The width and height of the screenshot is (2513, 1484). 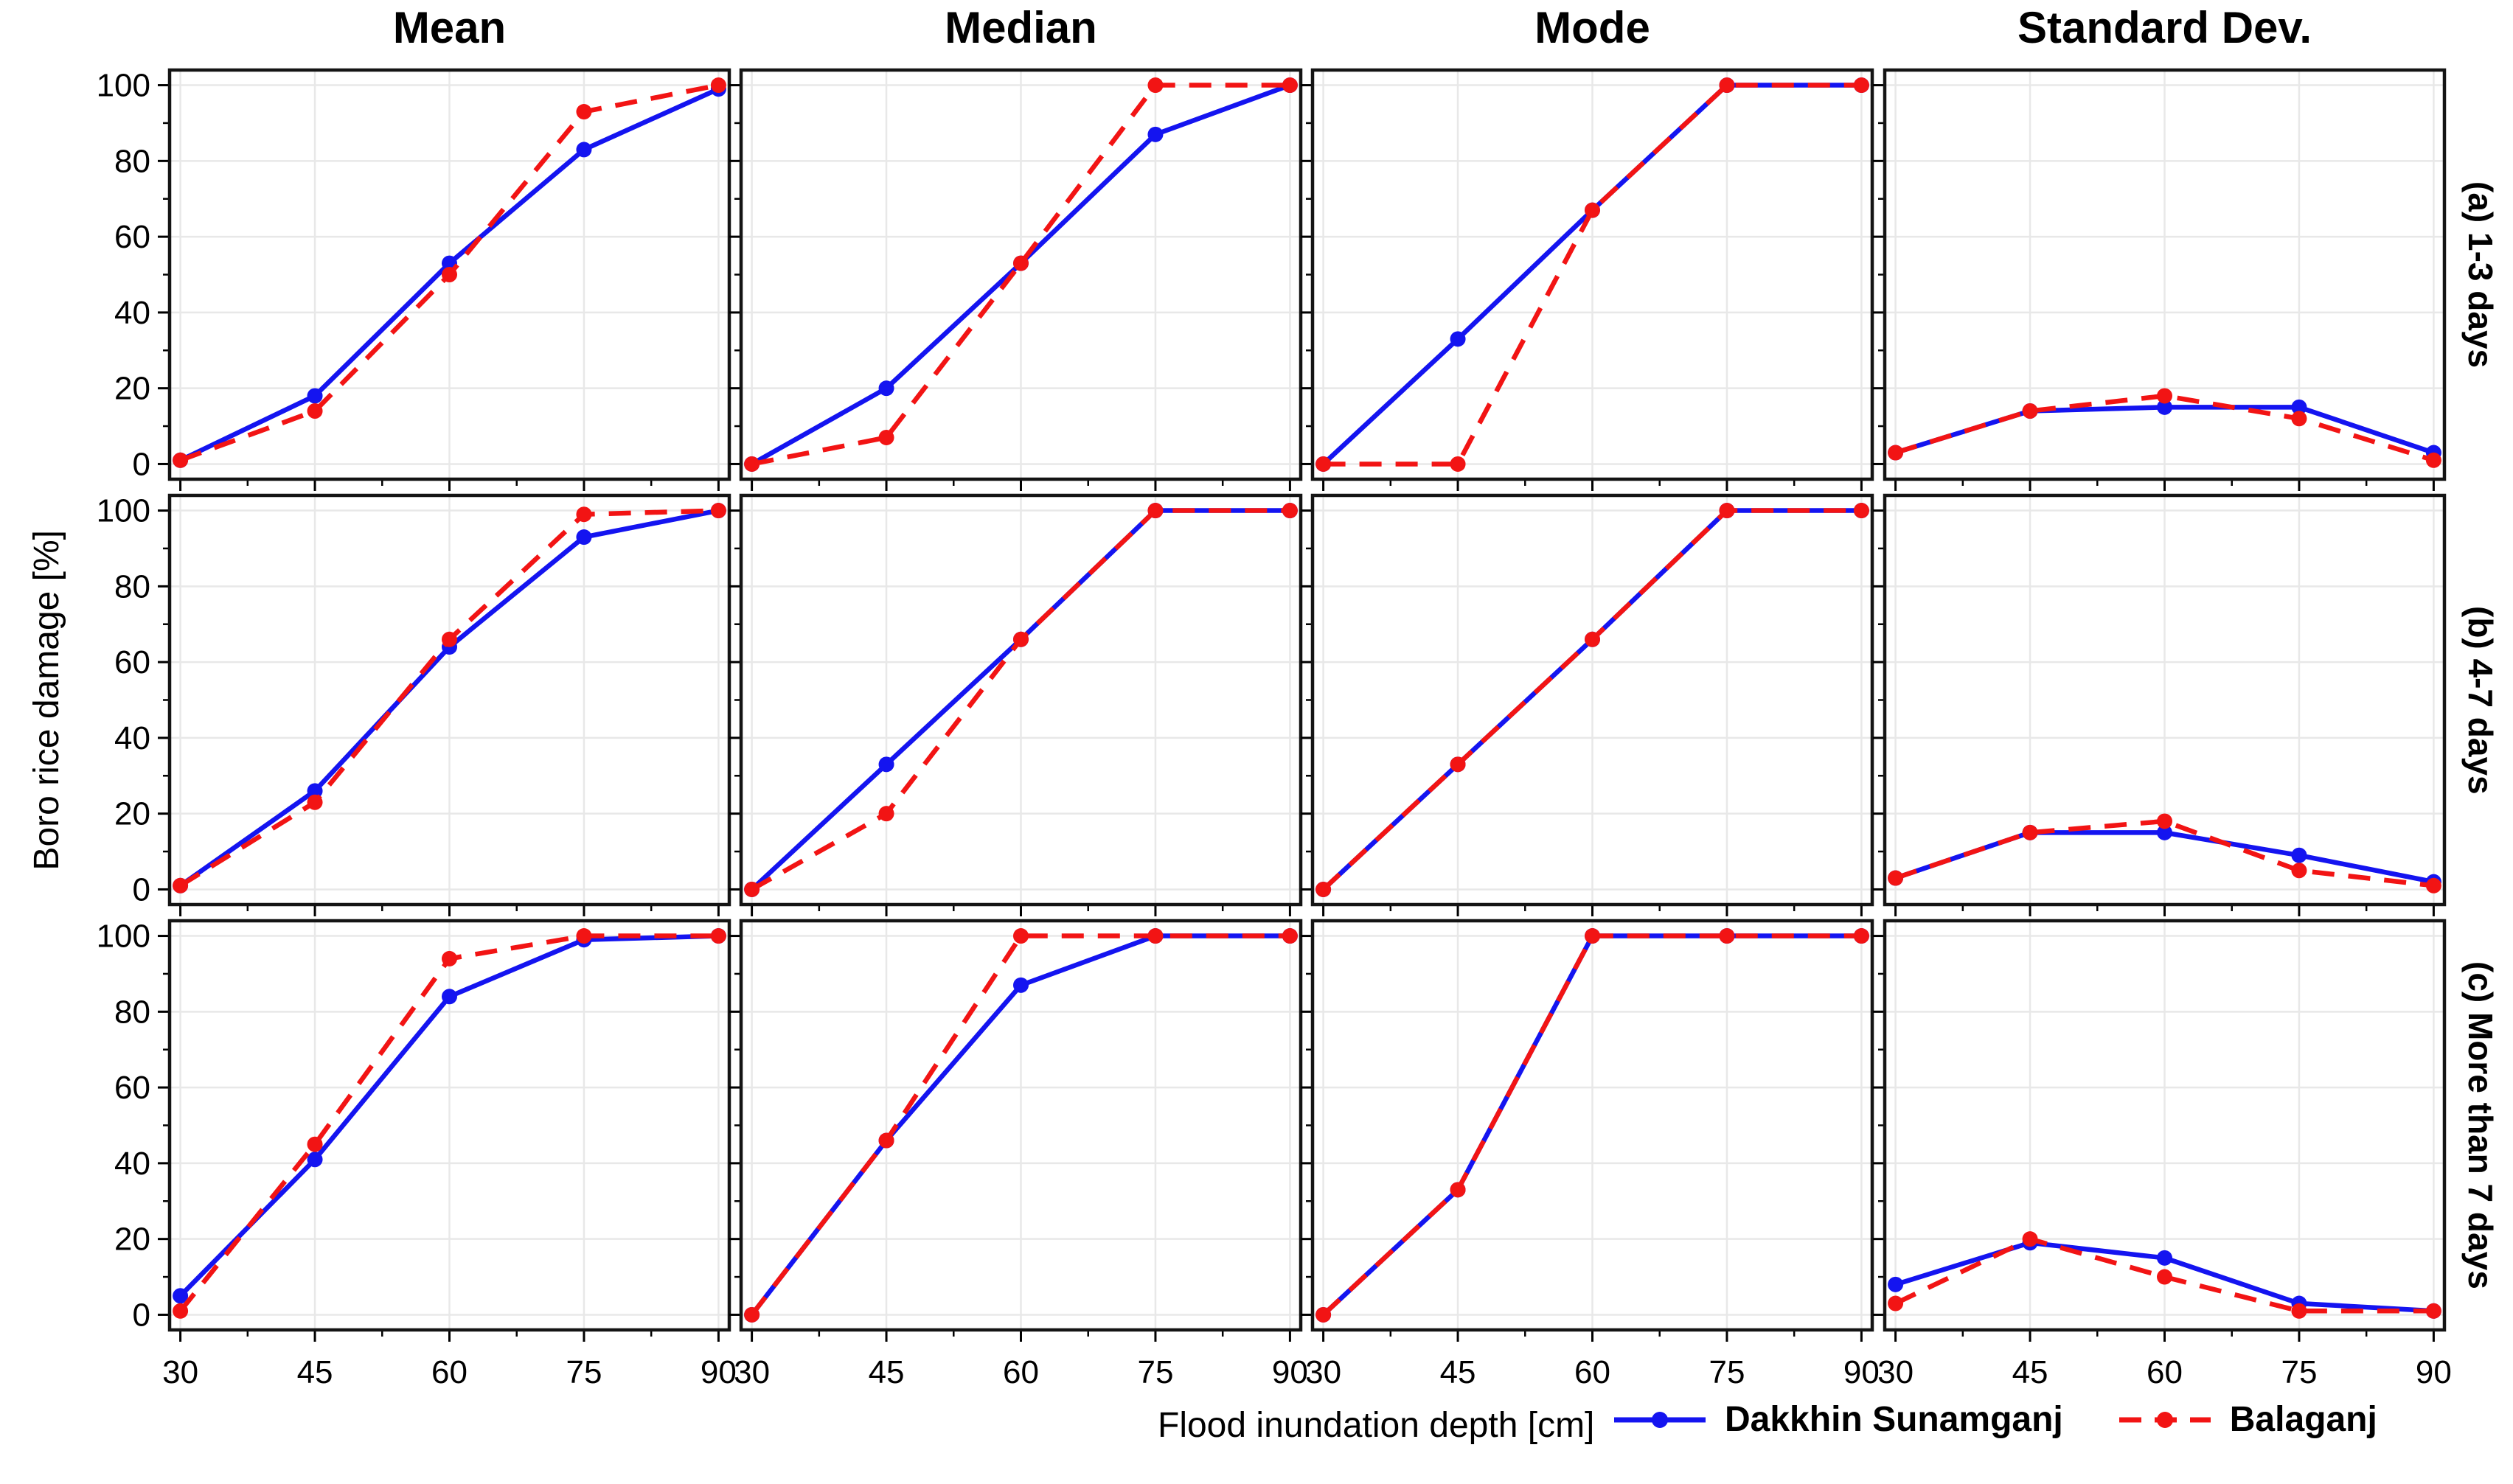 What do you see at coordinates (1894, 1420) in the screenshot?
I see `legend-label-dakkhin-sunamganj: Dakkhin Sunamganj` at bounding box center [1894, 1420].